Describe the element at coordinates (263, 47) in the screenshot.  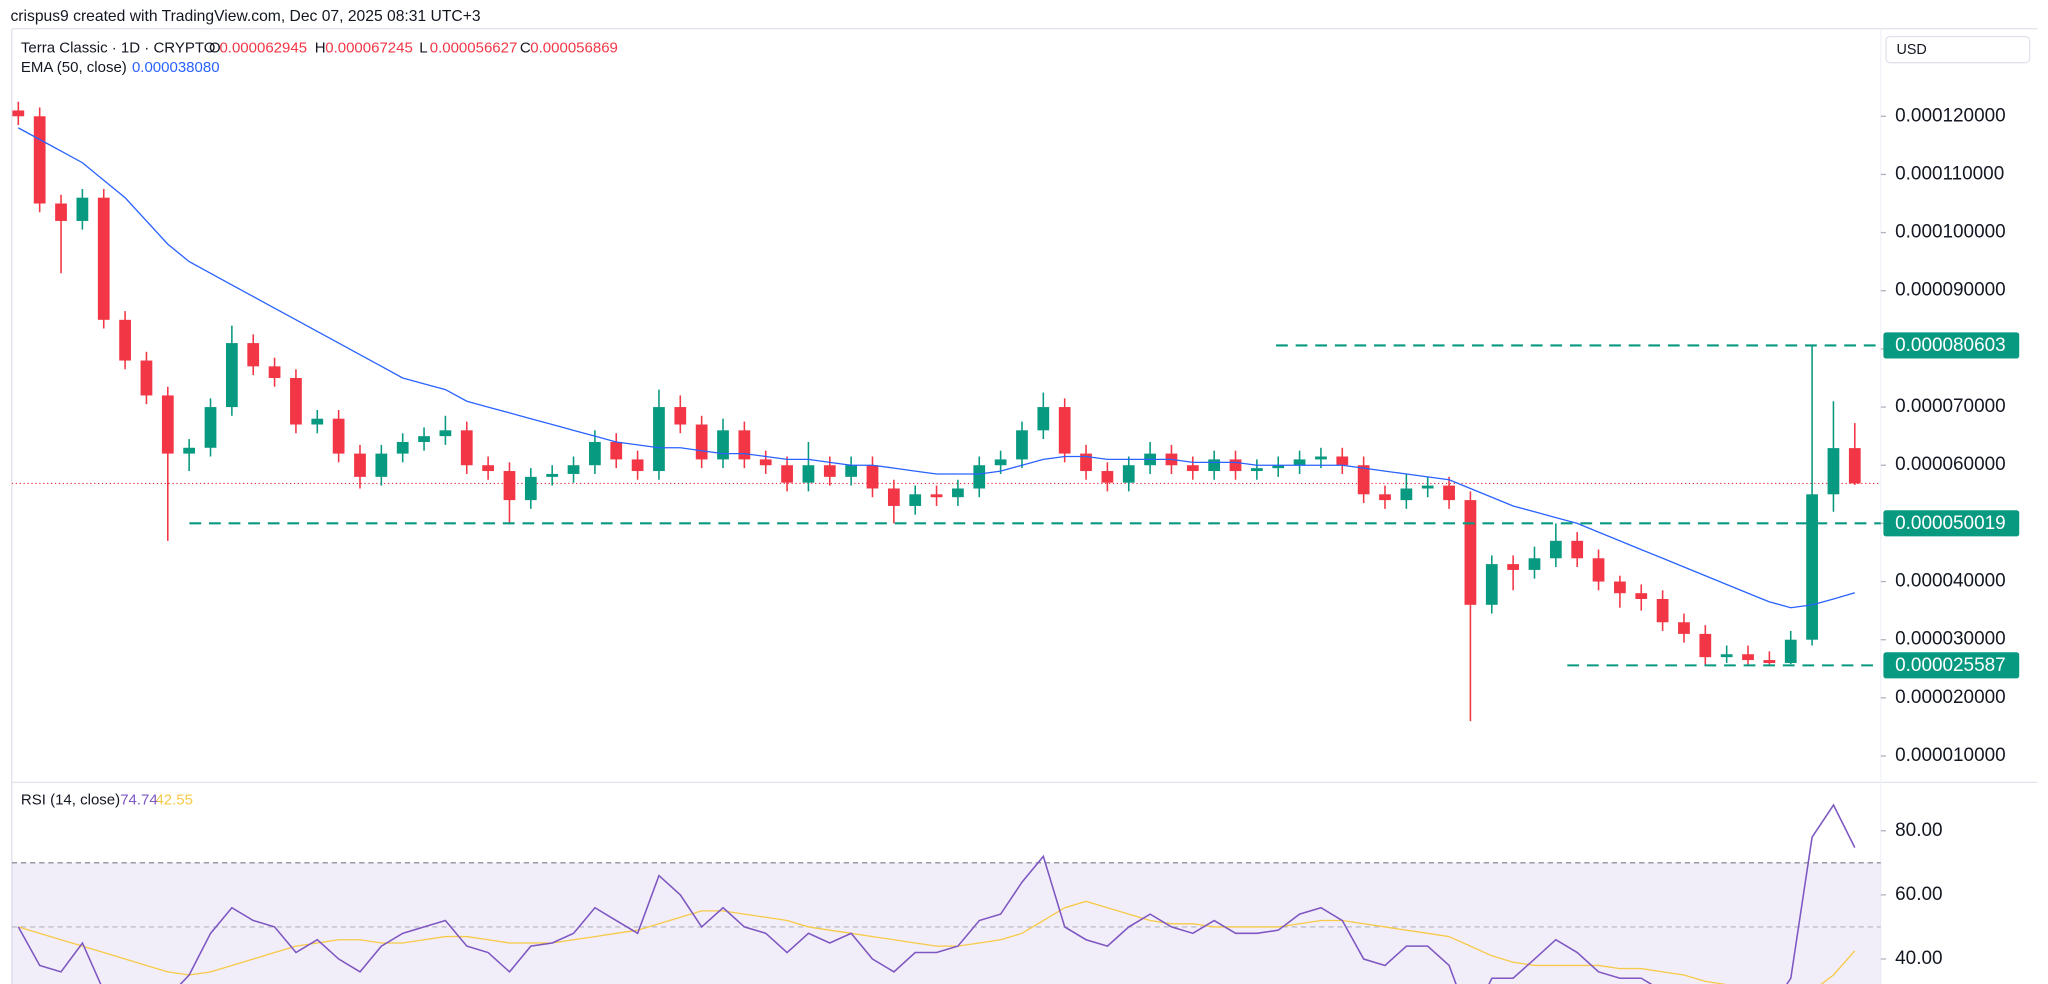
I see `ohlc-value: 0.000062945` at that location.